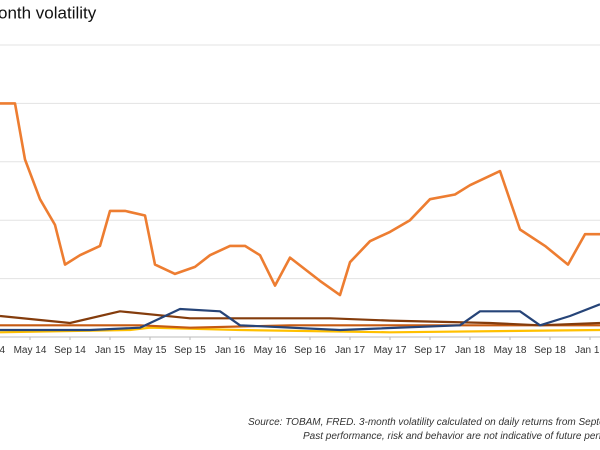 The image size is (600, 450). What do you see at coordinates (150, 350) in the screenshot?
I see `x-tick-label: May 15` at bounding box center [150, 350].